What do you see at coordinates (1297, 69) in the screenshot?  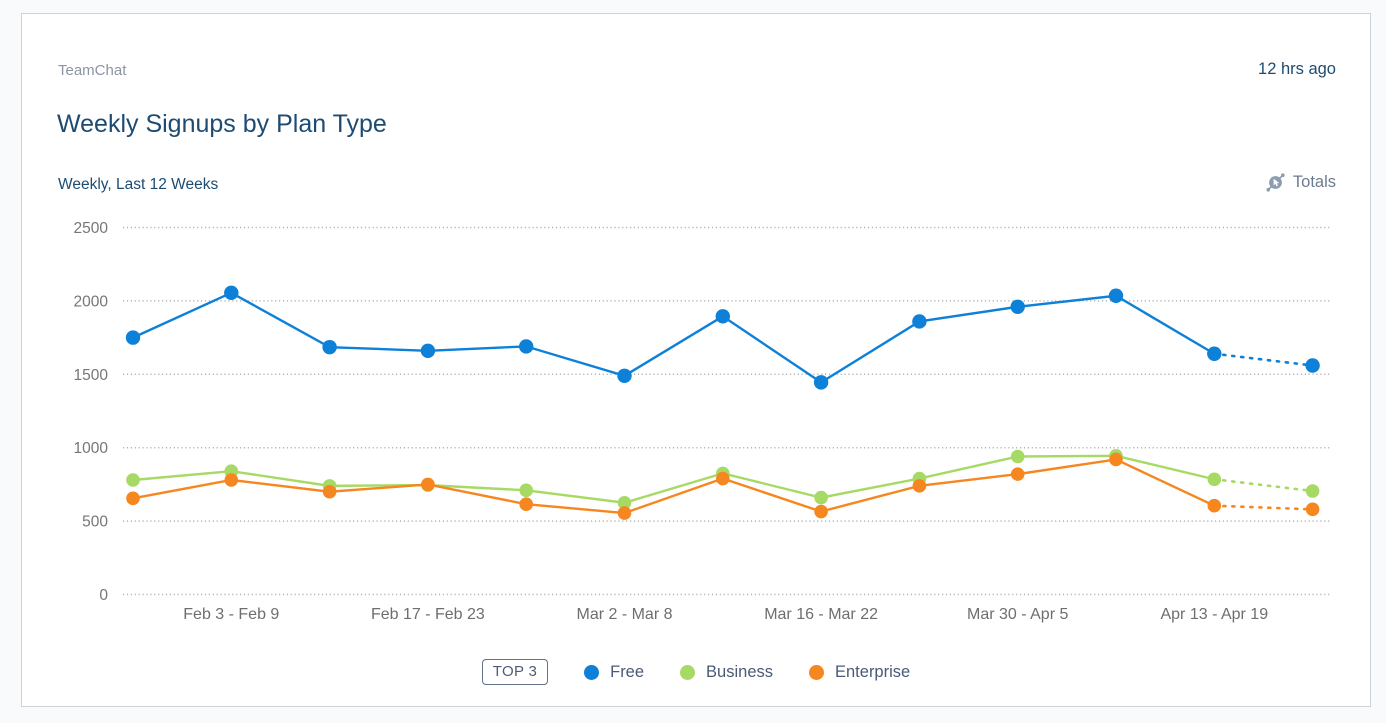 I see `last-updated-label: 12 hrs ago` at bounding box center [1297, 69].